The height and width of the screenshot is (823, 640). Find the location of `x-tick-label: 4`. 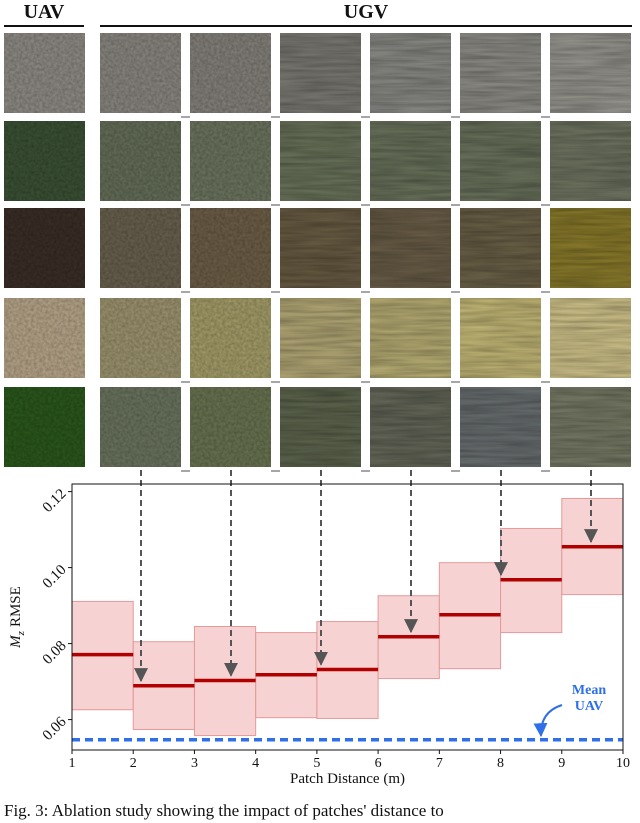

x-tick-label: 4 is located at coordinates (255, 763).